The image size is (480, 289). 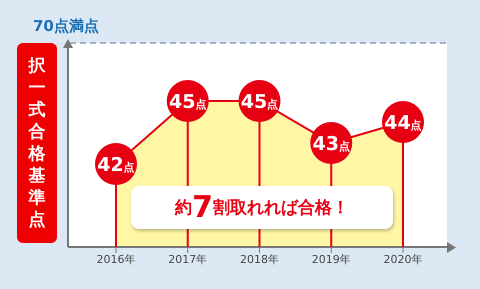 What do you see at coordinates (403, 123) in the screenshot?
I see `data-label: 44点` at bounding box center [403, 123].